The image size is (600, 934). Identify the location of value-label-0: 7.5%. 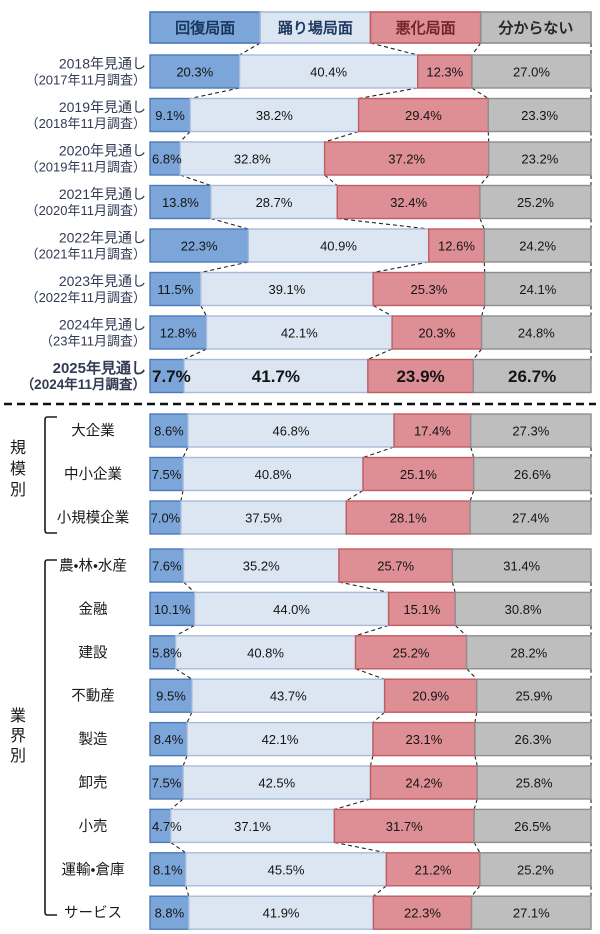
(167, 783).